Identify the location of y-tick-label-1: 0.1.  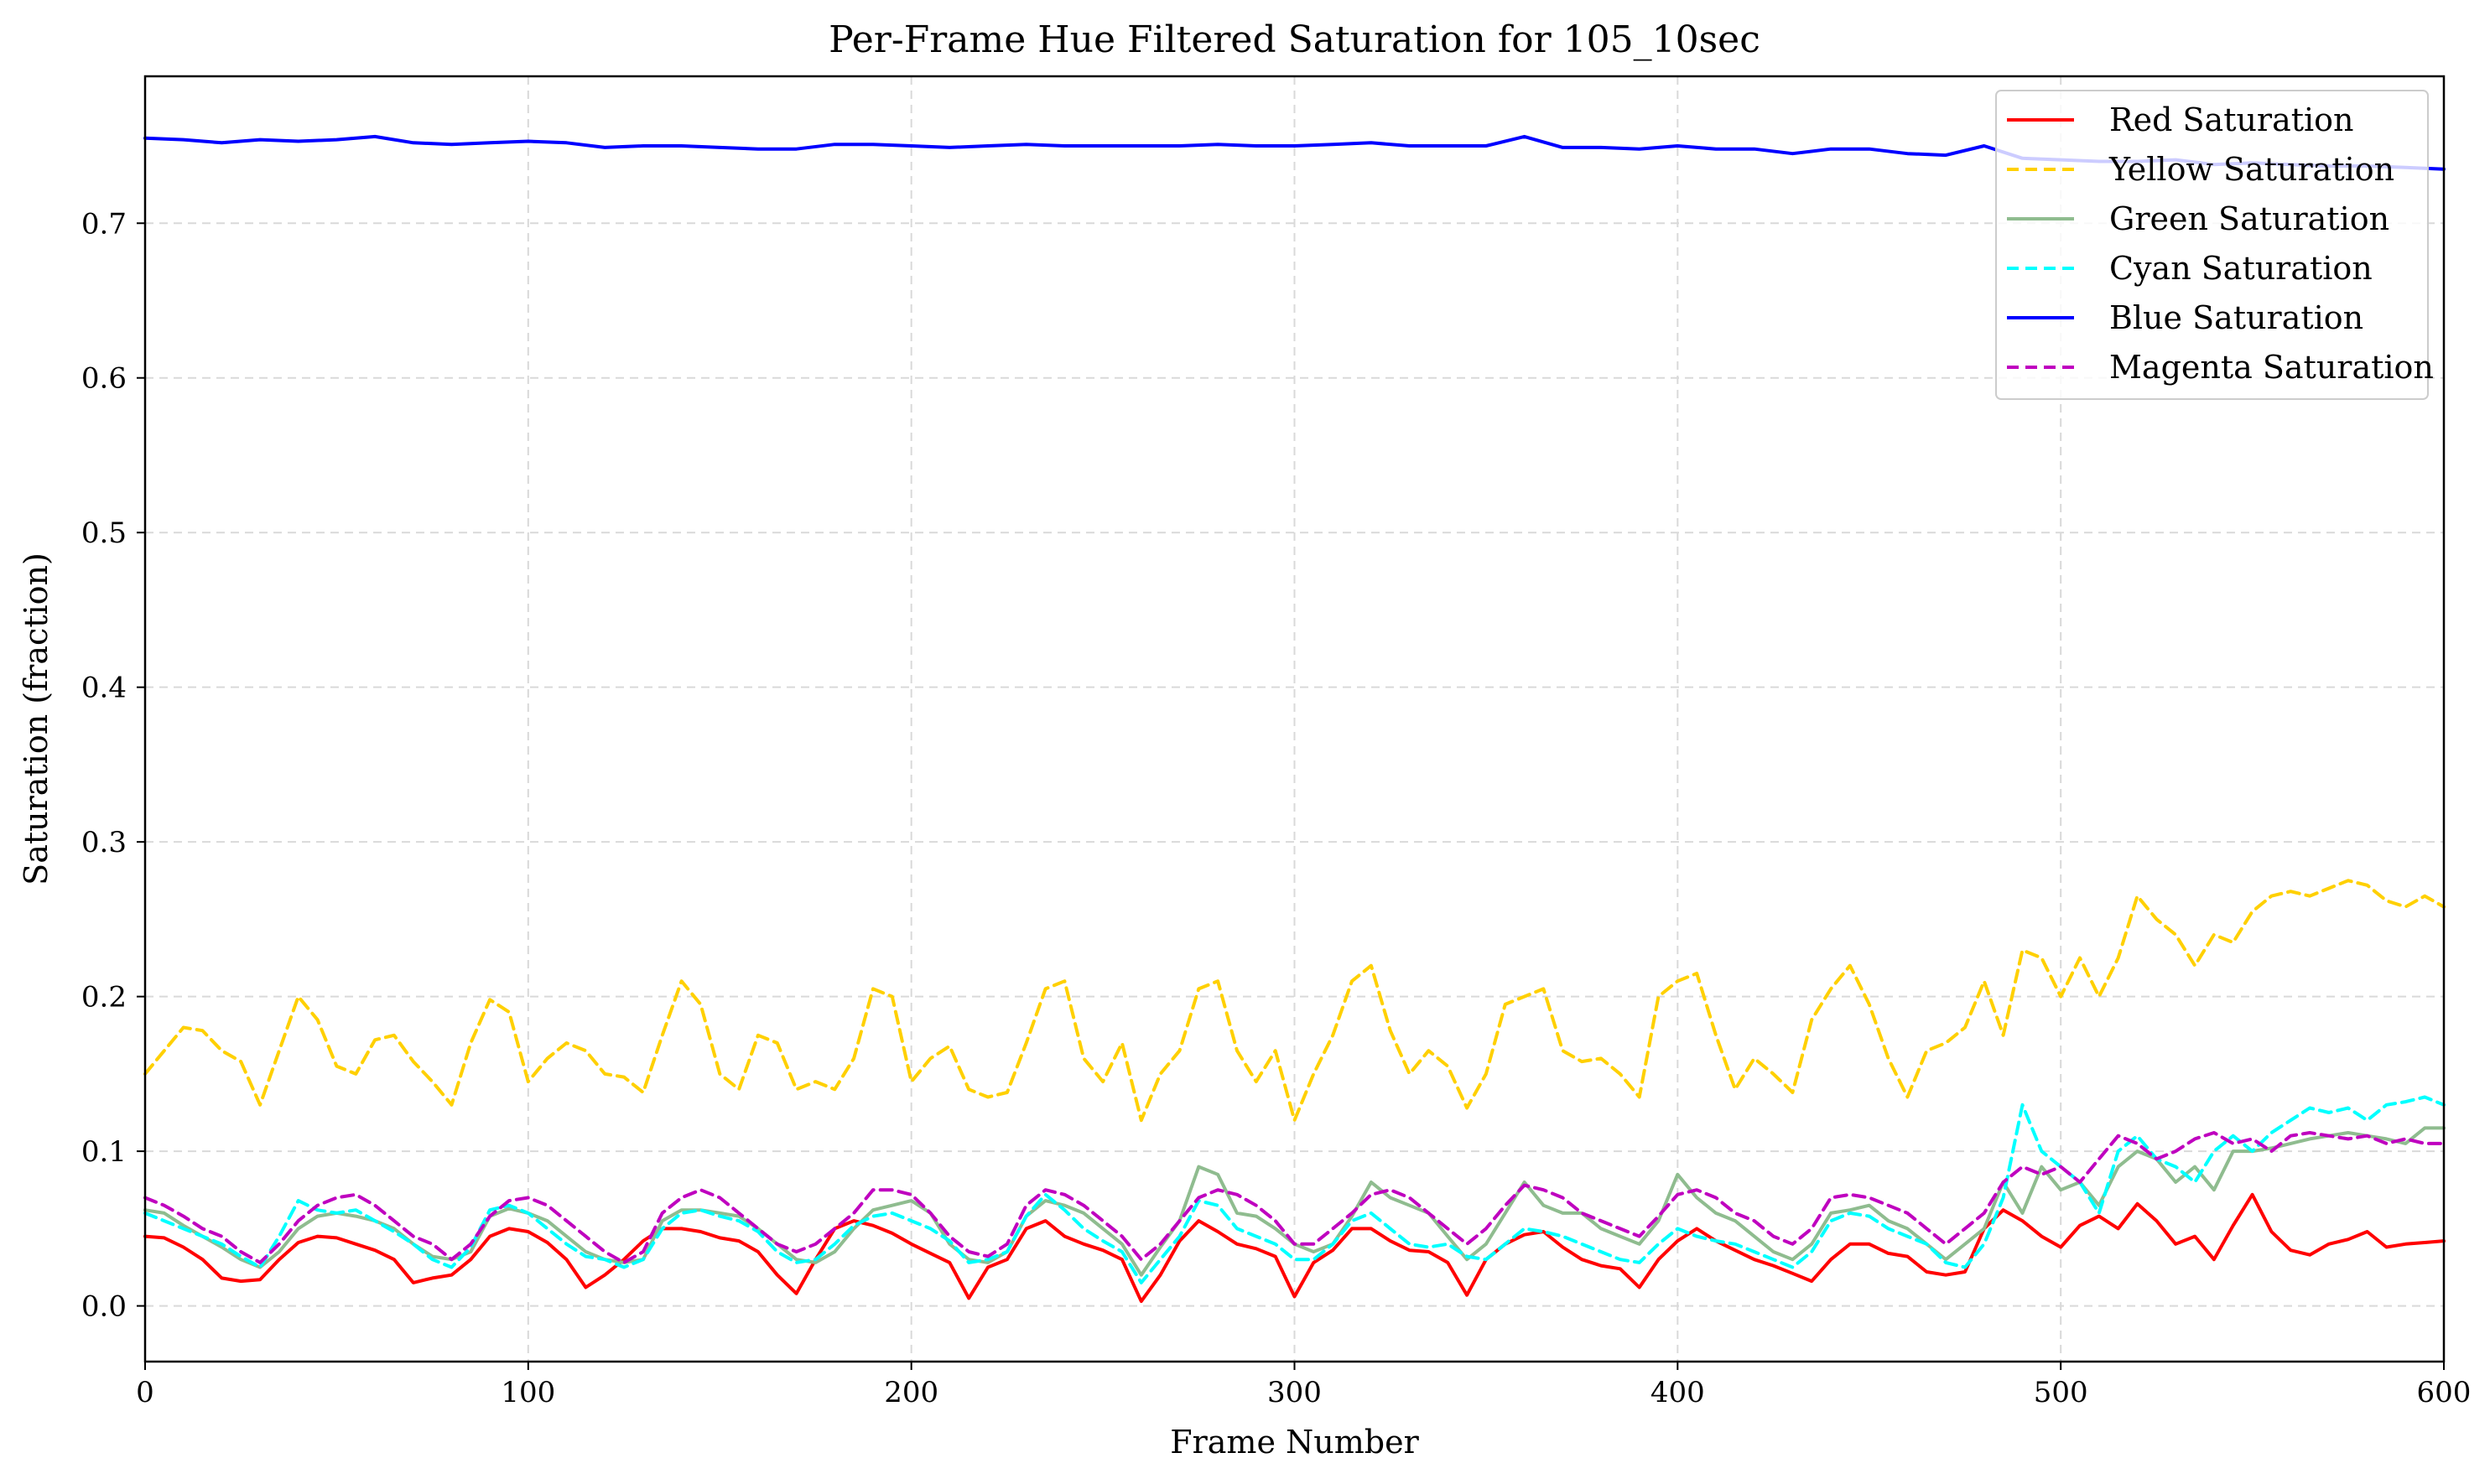
(104, 1152).